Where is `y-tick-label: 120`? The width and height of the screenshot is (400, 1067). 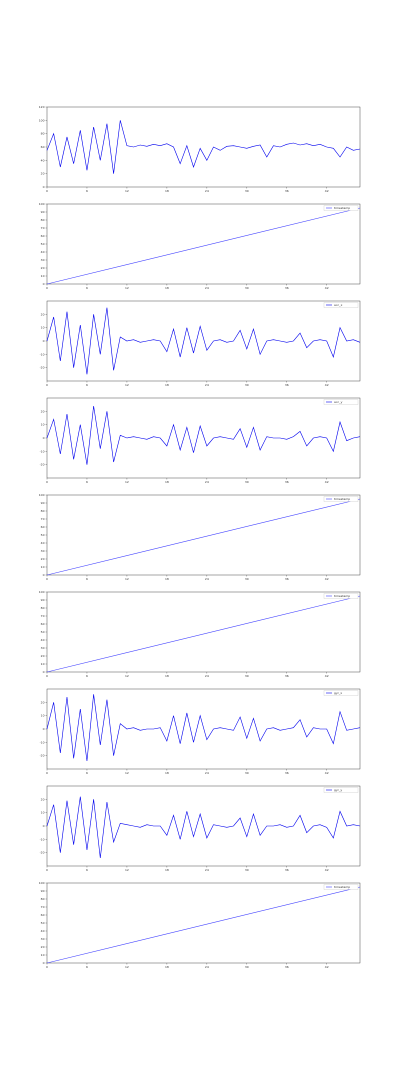
y-tick-label: 120 is located at coordinates (42, 107).